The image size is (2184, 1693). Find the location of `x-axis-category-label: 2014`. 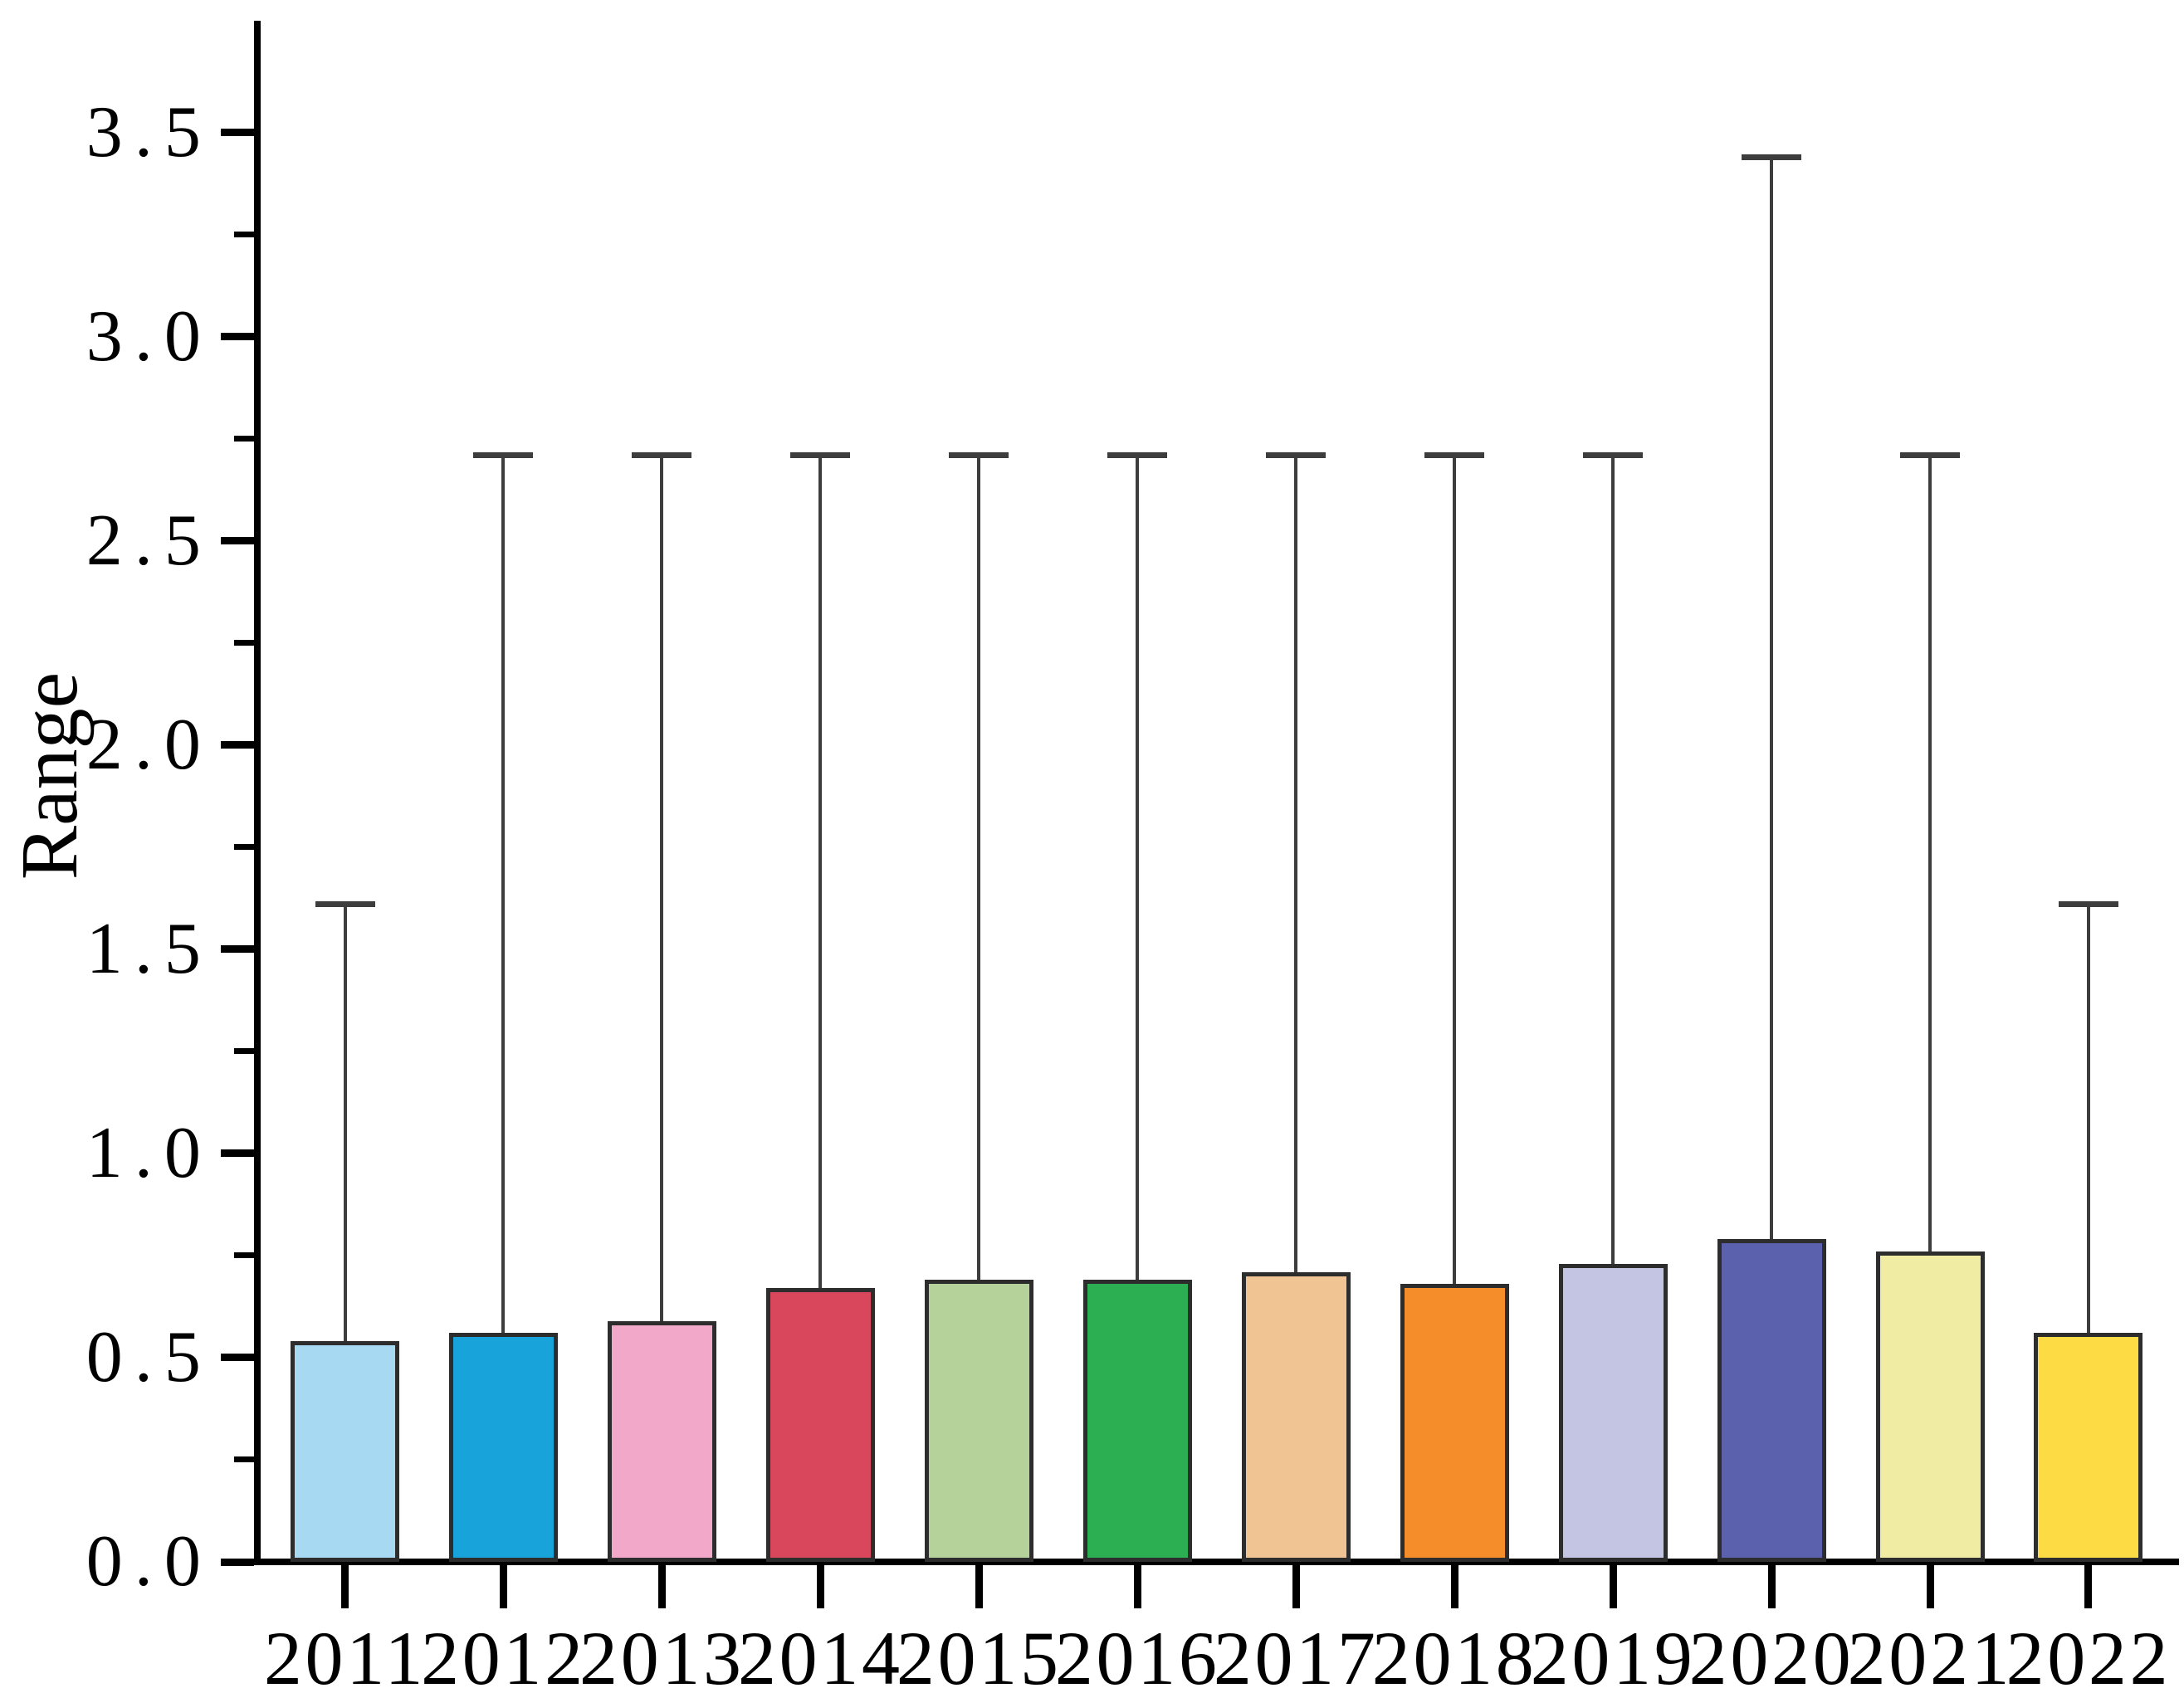

x-axis-category-label: 2014 is located at coordinates (820, 1655).